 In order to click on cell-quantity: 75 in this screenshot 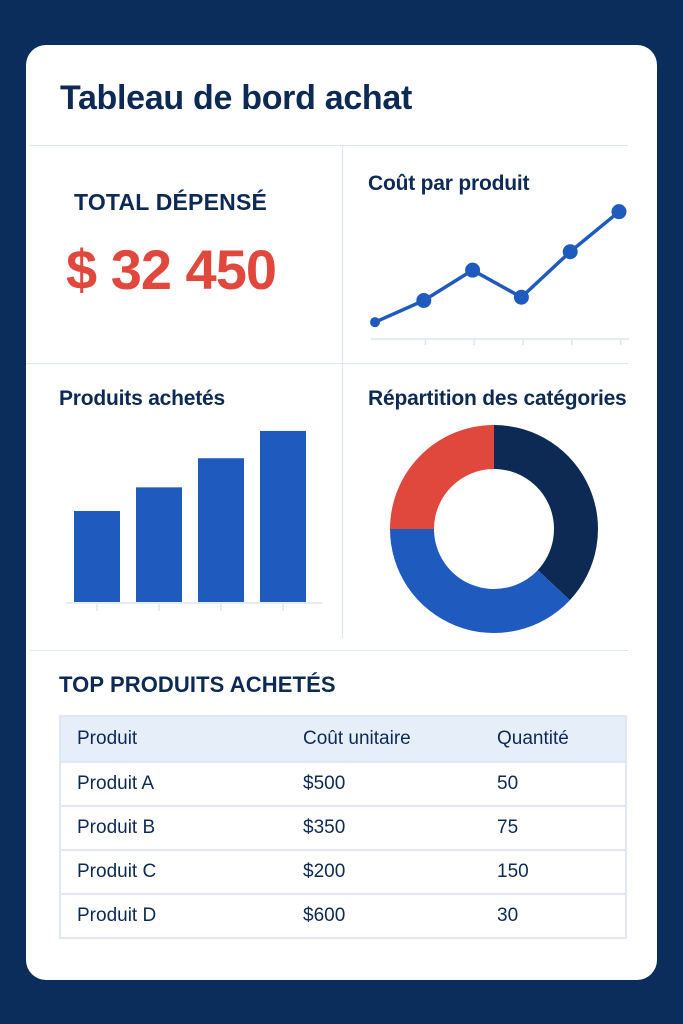, I will do `click(553, 827)`.